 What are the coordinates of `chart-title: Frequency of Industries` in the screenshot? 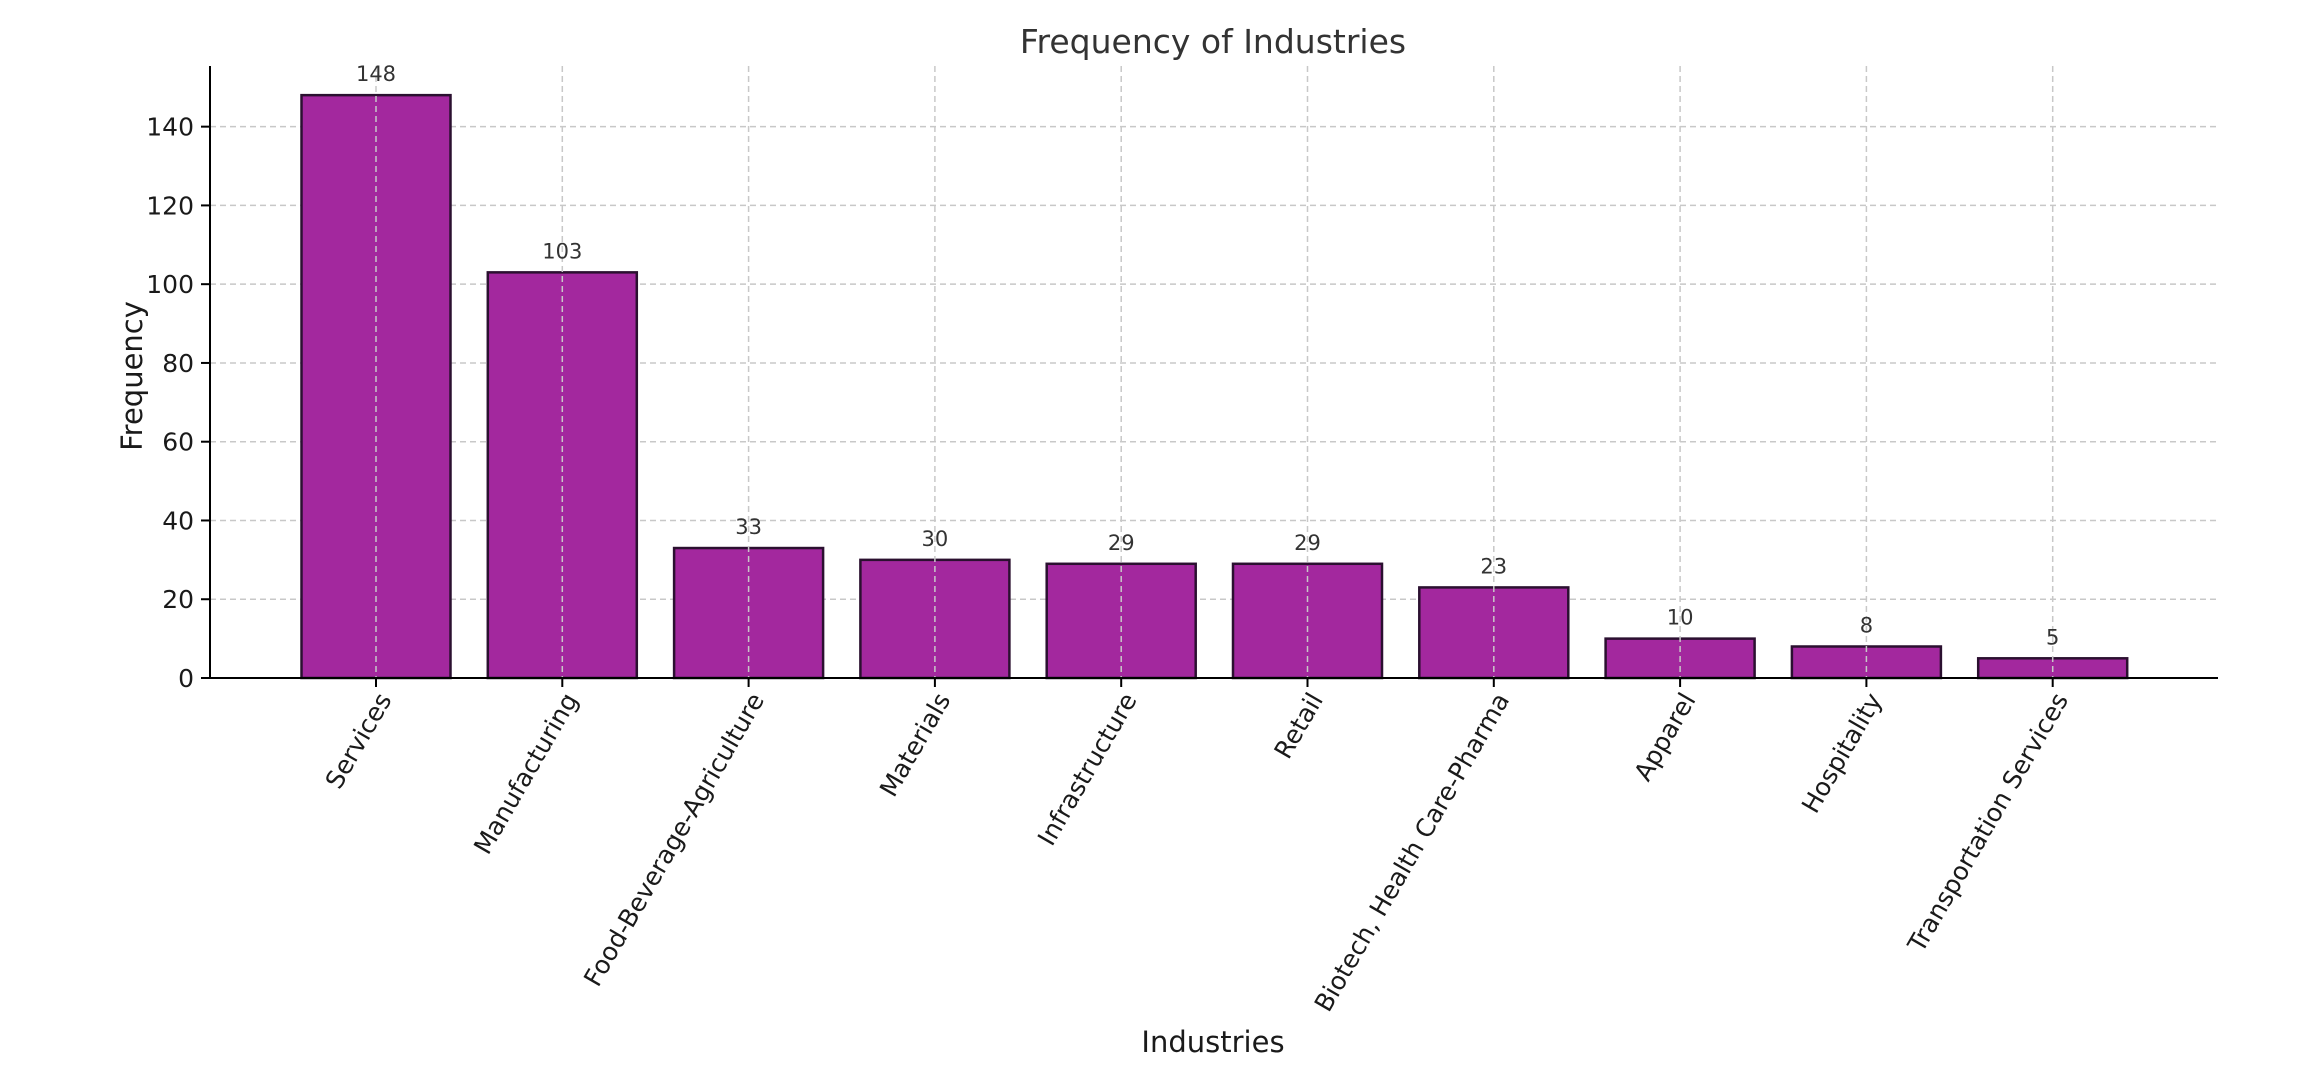 It's located at (1213, 41).